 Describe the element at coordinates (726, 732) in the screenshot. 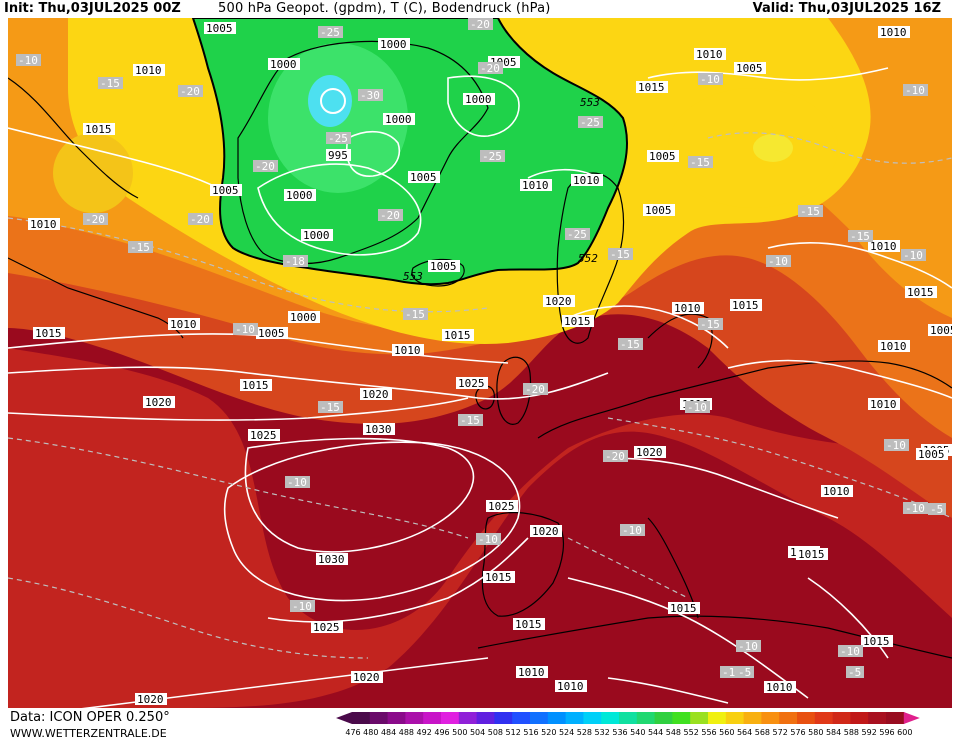

I see `legend-tick-label: 560` at that location.